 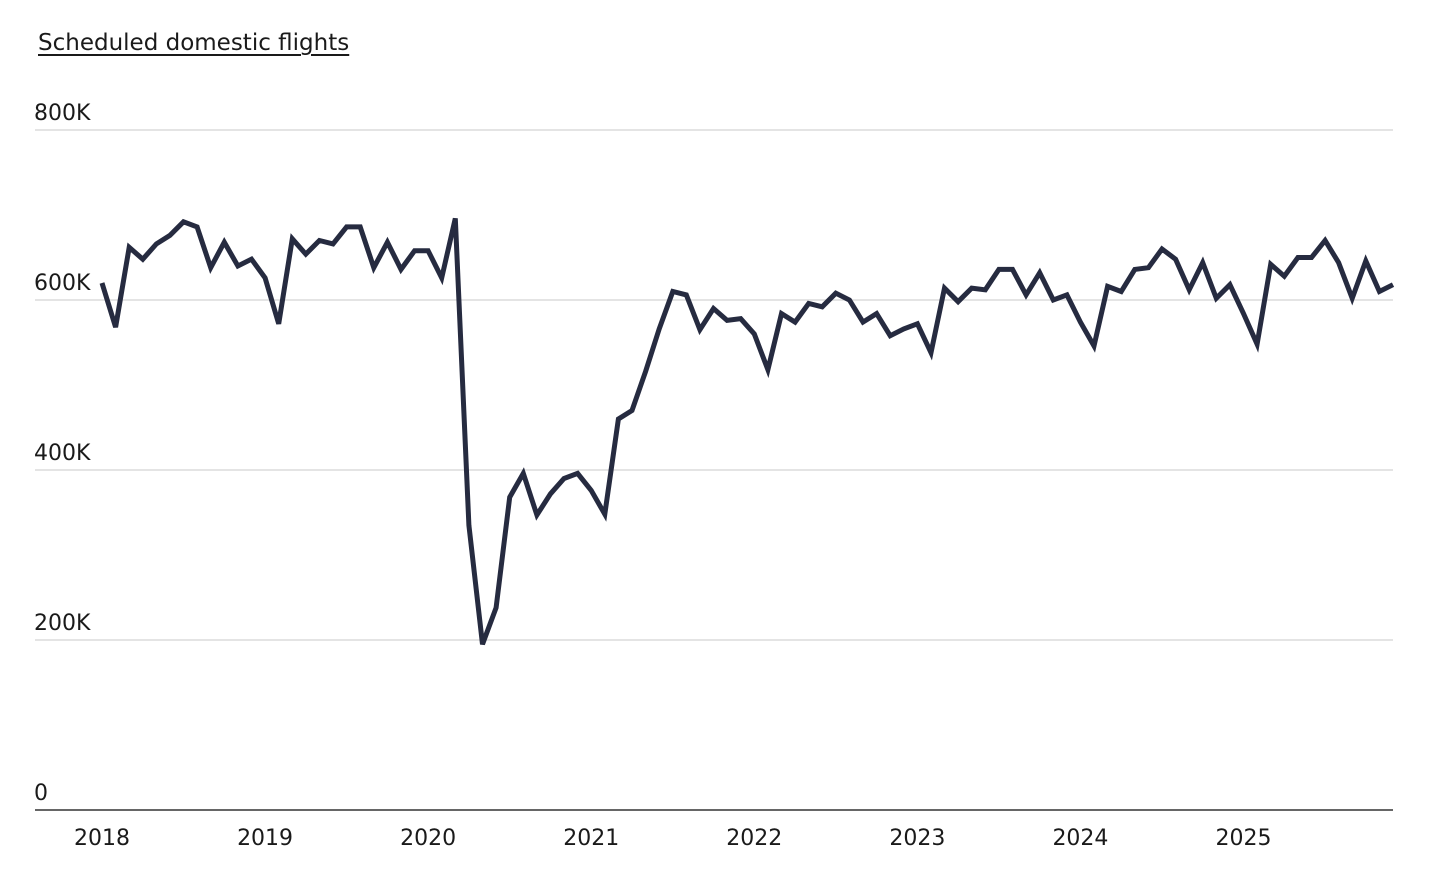 What do you see at coordinates (591, 838) in the screenshot?
I see `x-tick-label: 2021` at bounding box center [591, 838].